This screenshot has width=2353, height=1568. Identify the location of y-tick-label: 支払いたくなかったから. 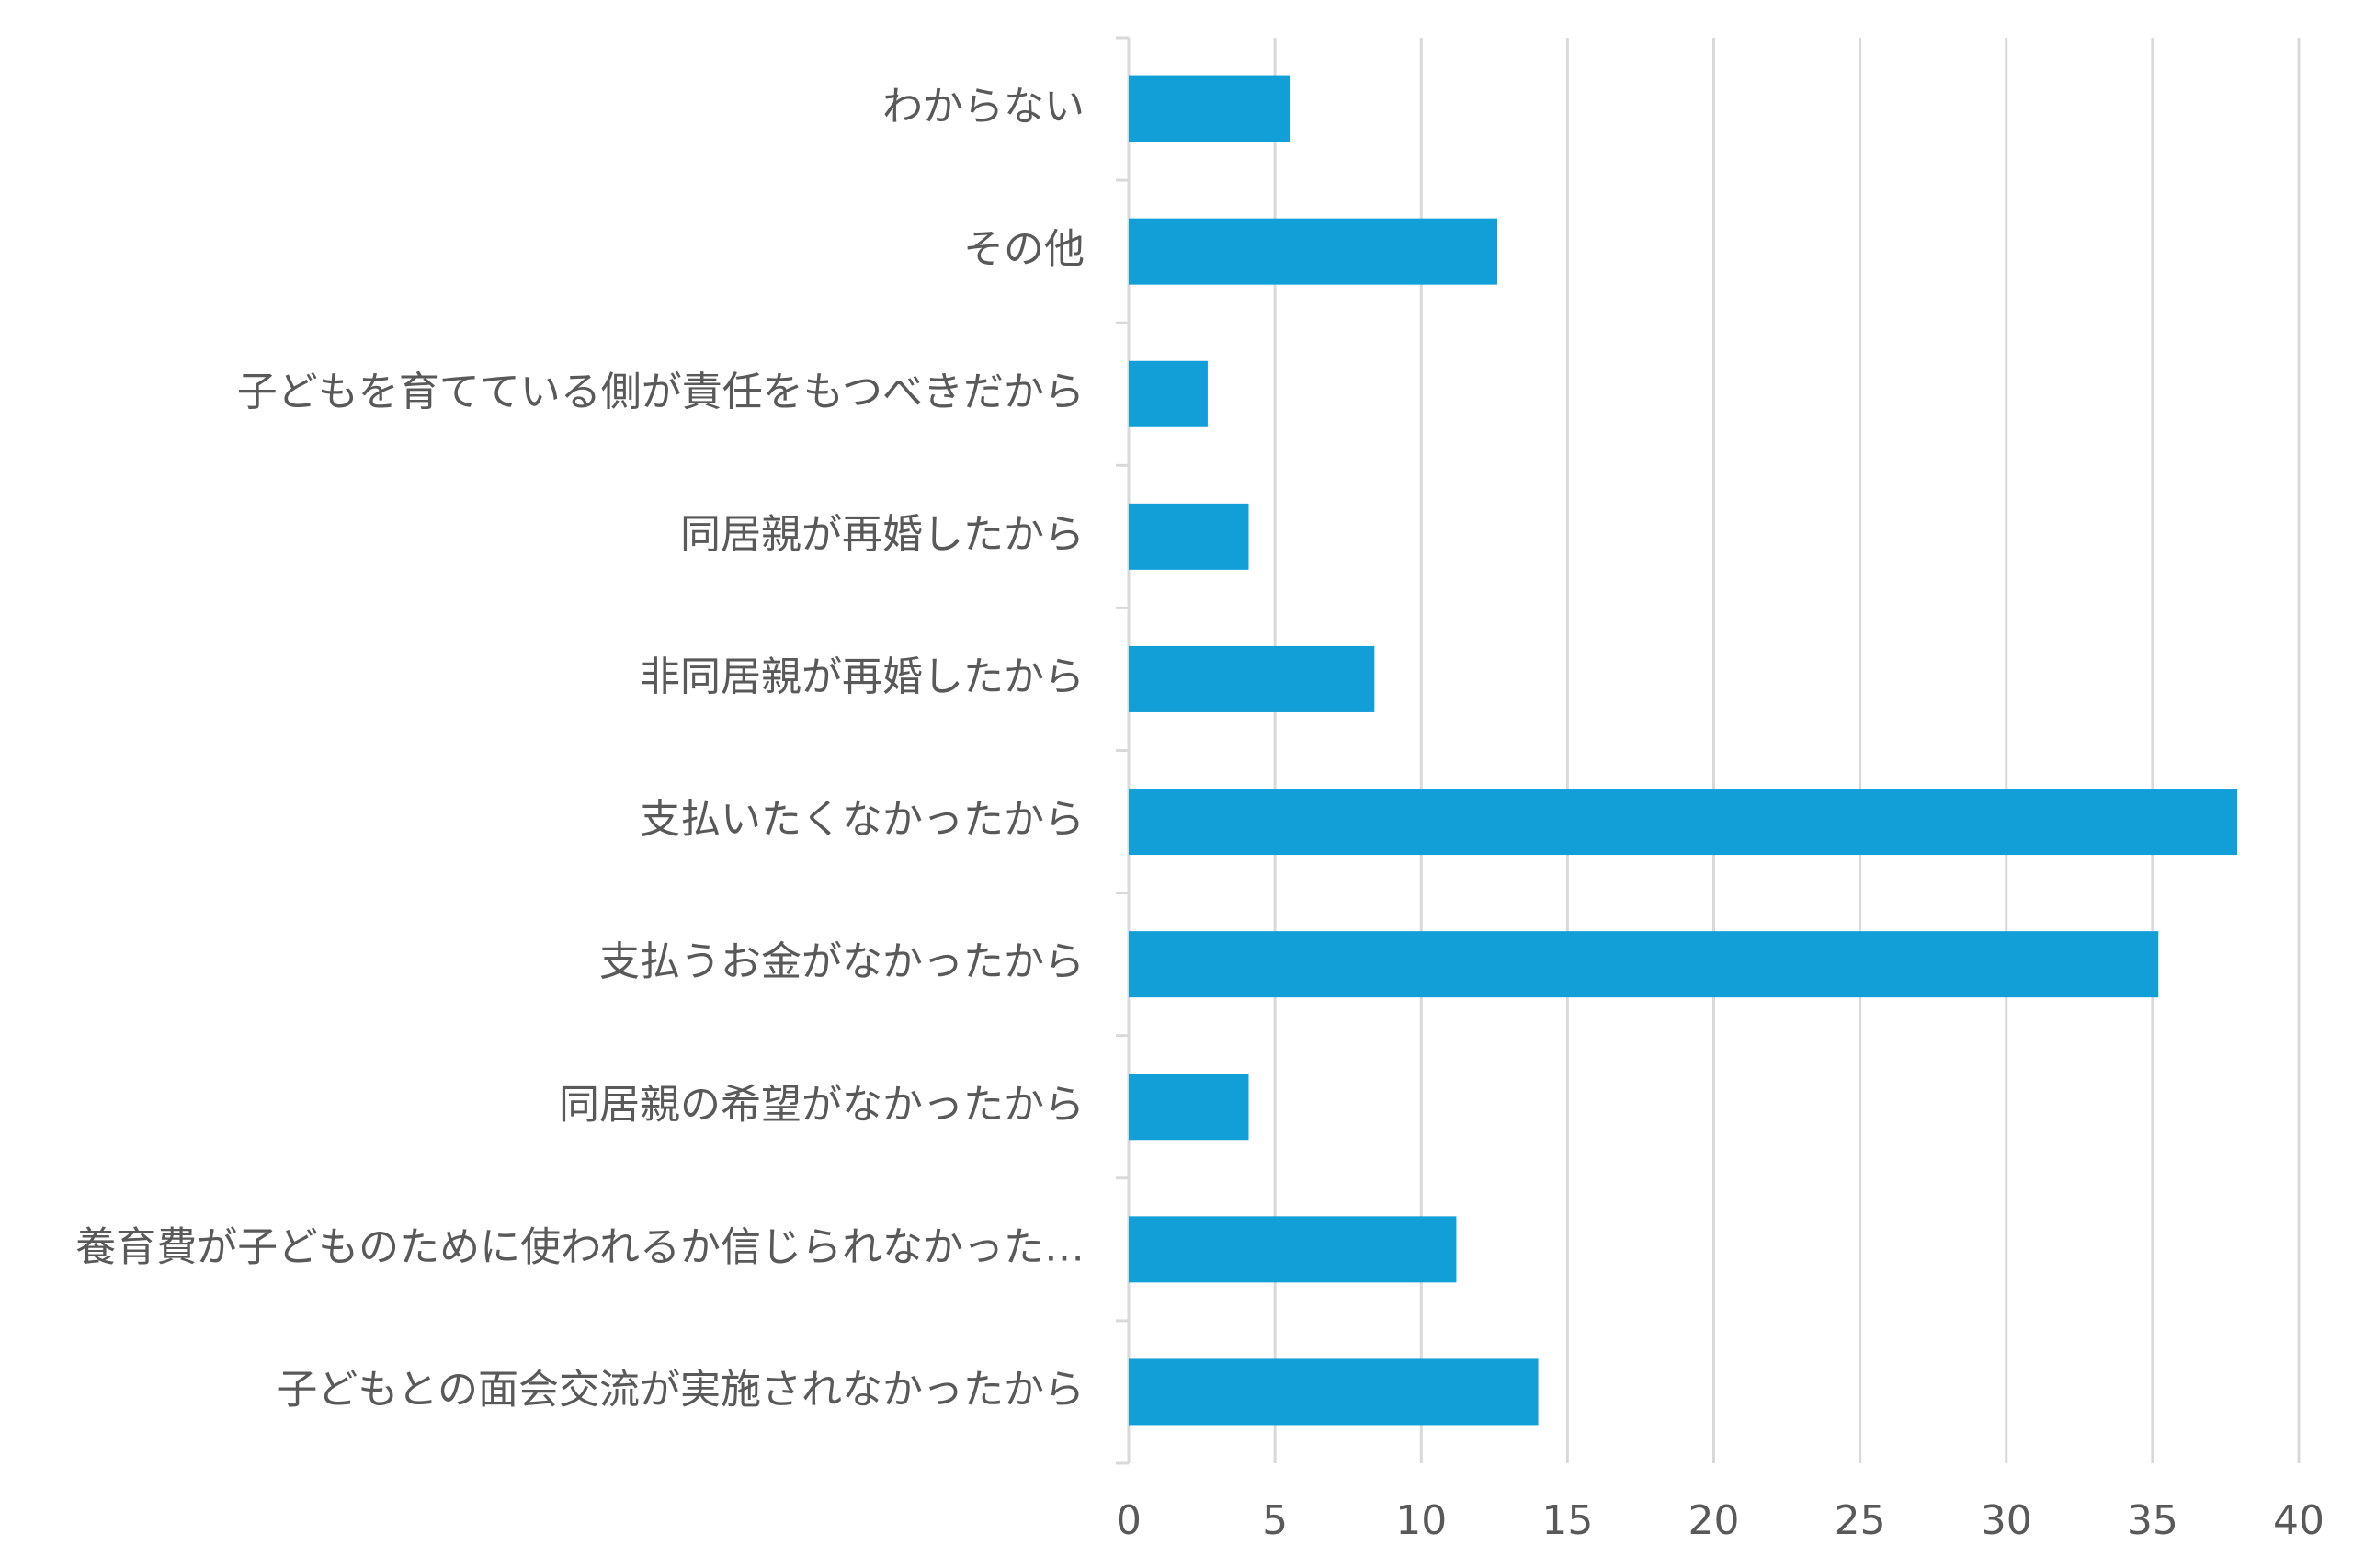
(862, 819).